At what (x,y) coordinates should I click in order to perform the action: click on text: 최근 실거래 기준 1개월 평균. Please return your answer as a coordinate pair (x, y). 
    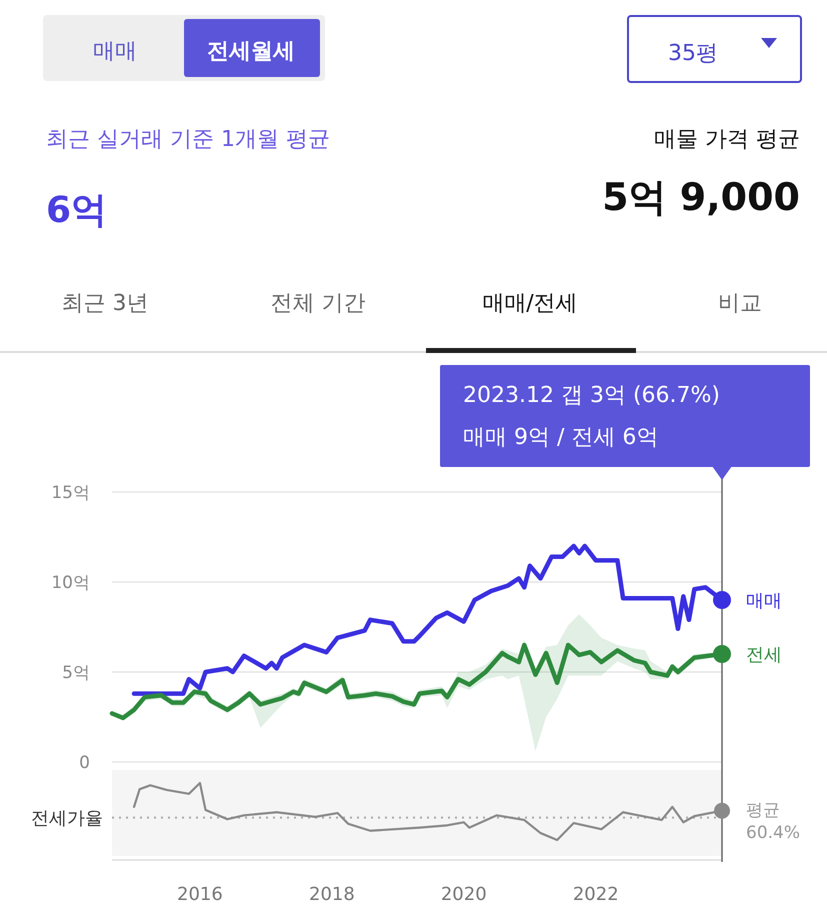
    Looking at the image, I should click on (188, 139).